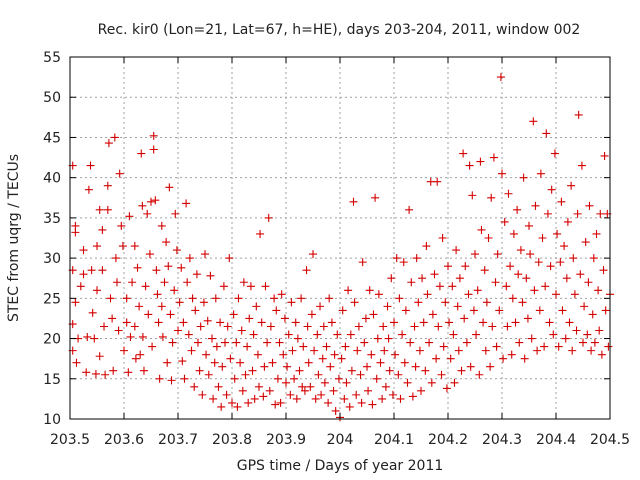 The height and width of the screenshot is (480, 640). I want to click on y-tick-label: 35, so click(52, 219).